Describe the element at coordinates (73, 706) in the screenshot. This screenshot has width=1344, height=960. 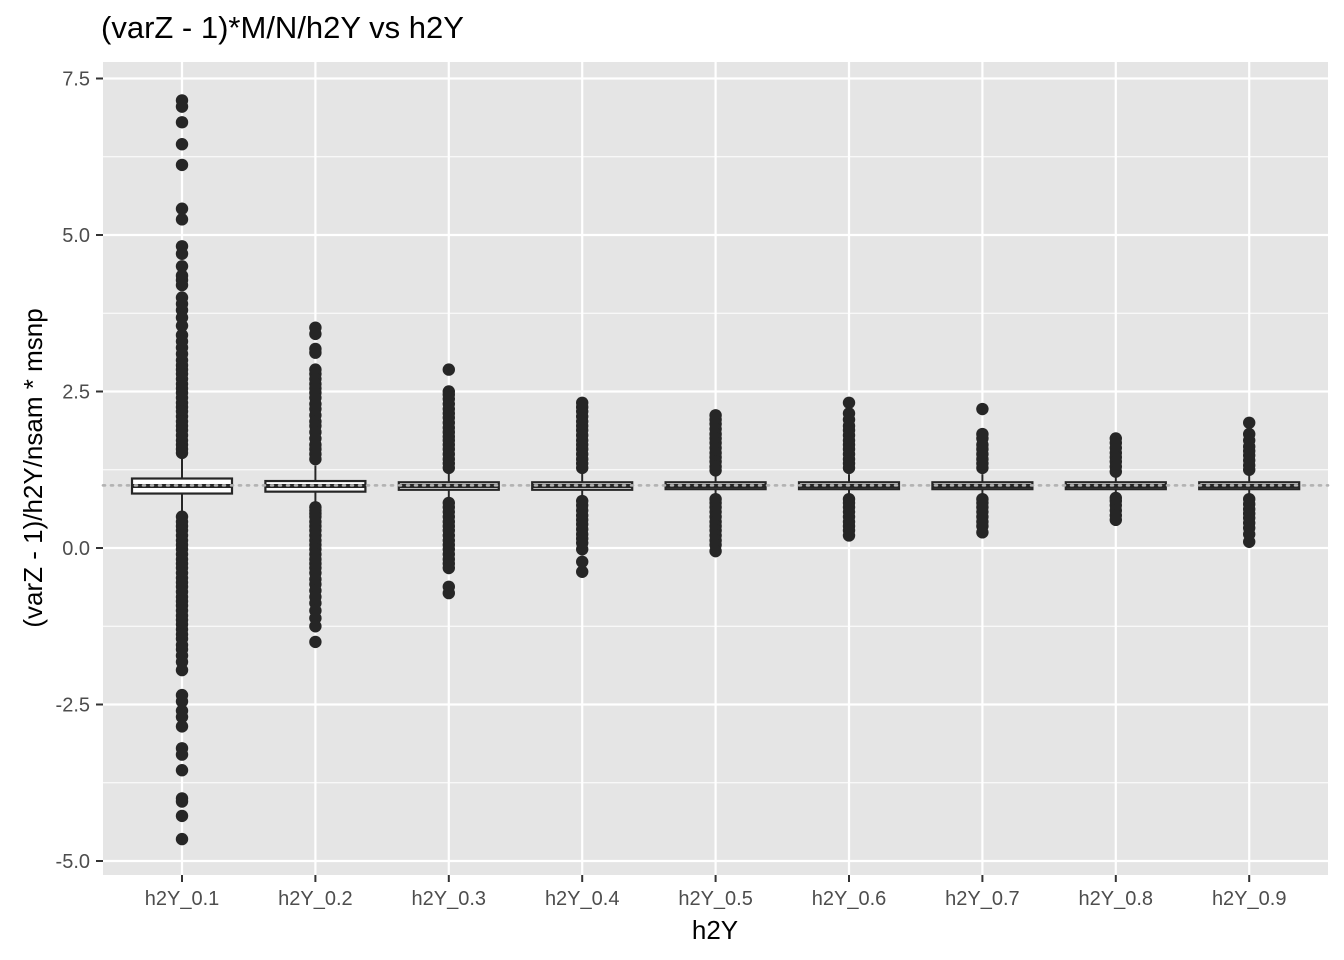
I see `y-tick-label: -2.5` at that location.